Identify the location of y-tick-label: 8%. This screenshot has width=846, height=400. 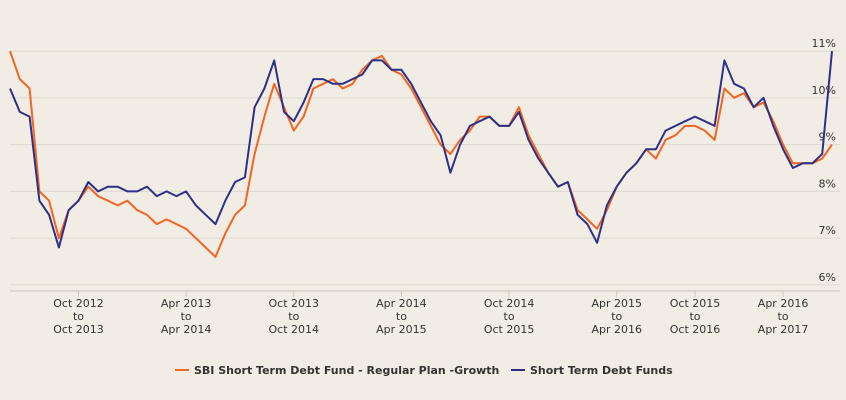
(827, 183).